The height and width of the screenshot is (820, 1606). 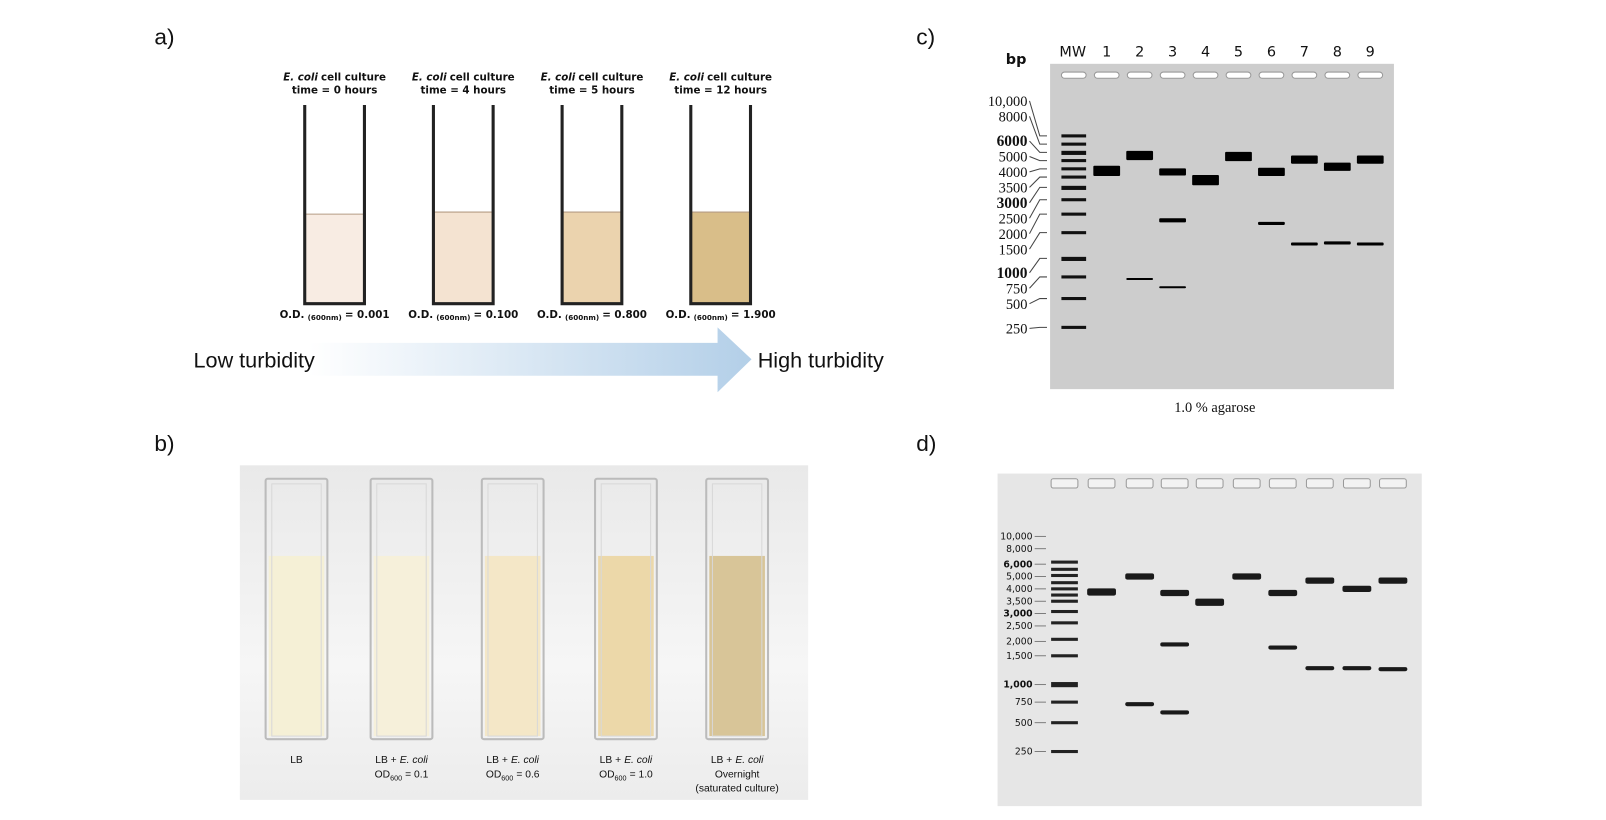 What do you see at coordinates (325, 317) in the screenshot?
I see `od-sub: (600nm)` at bounding box center [325, 317].